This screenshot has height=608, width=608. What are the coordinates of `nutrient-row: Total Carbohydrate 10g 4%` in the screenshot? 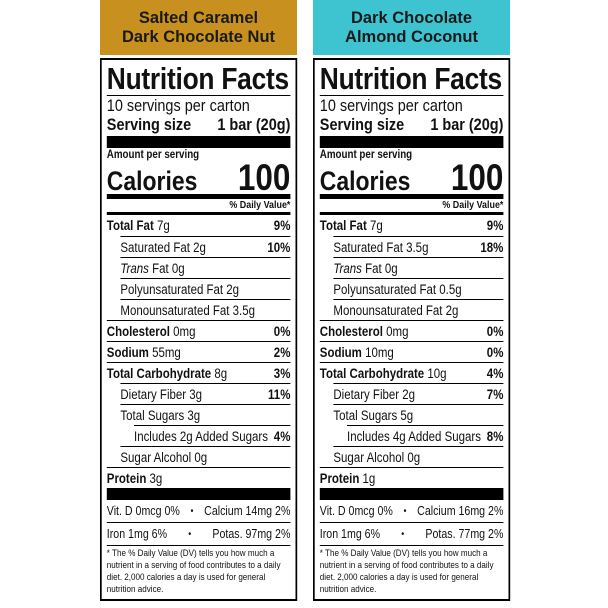 It's located at (411, 372).